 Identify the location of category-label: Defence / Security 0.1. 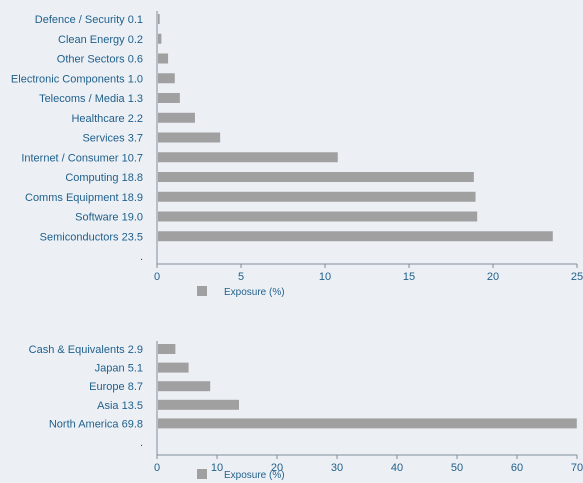
(89, 20).